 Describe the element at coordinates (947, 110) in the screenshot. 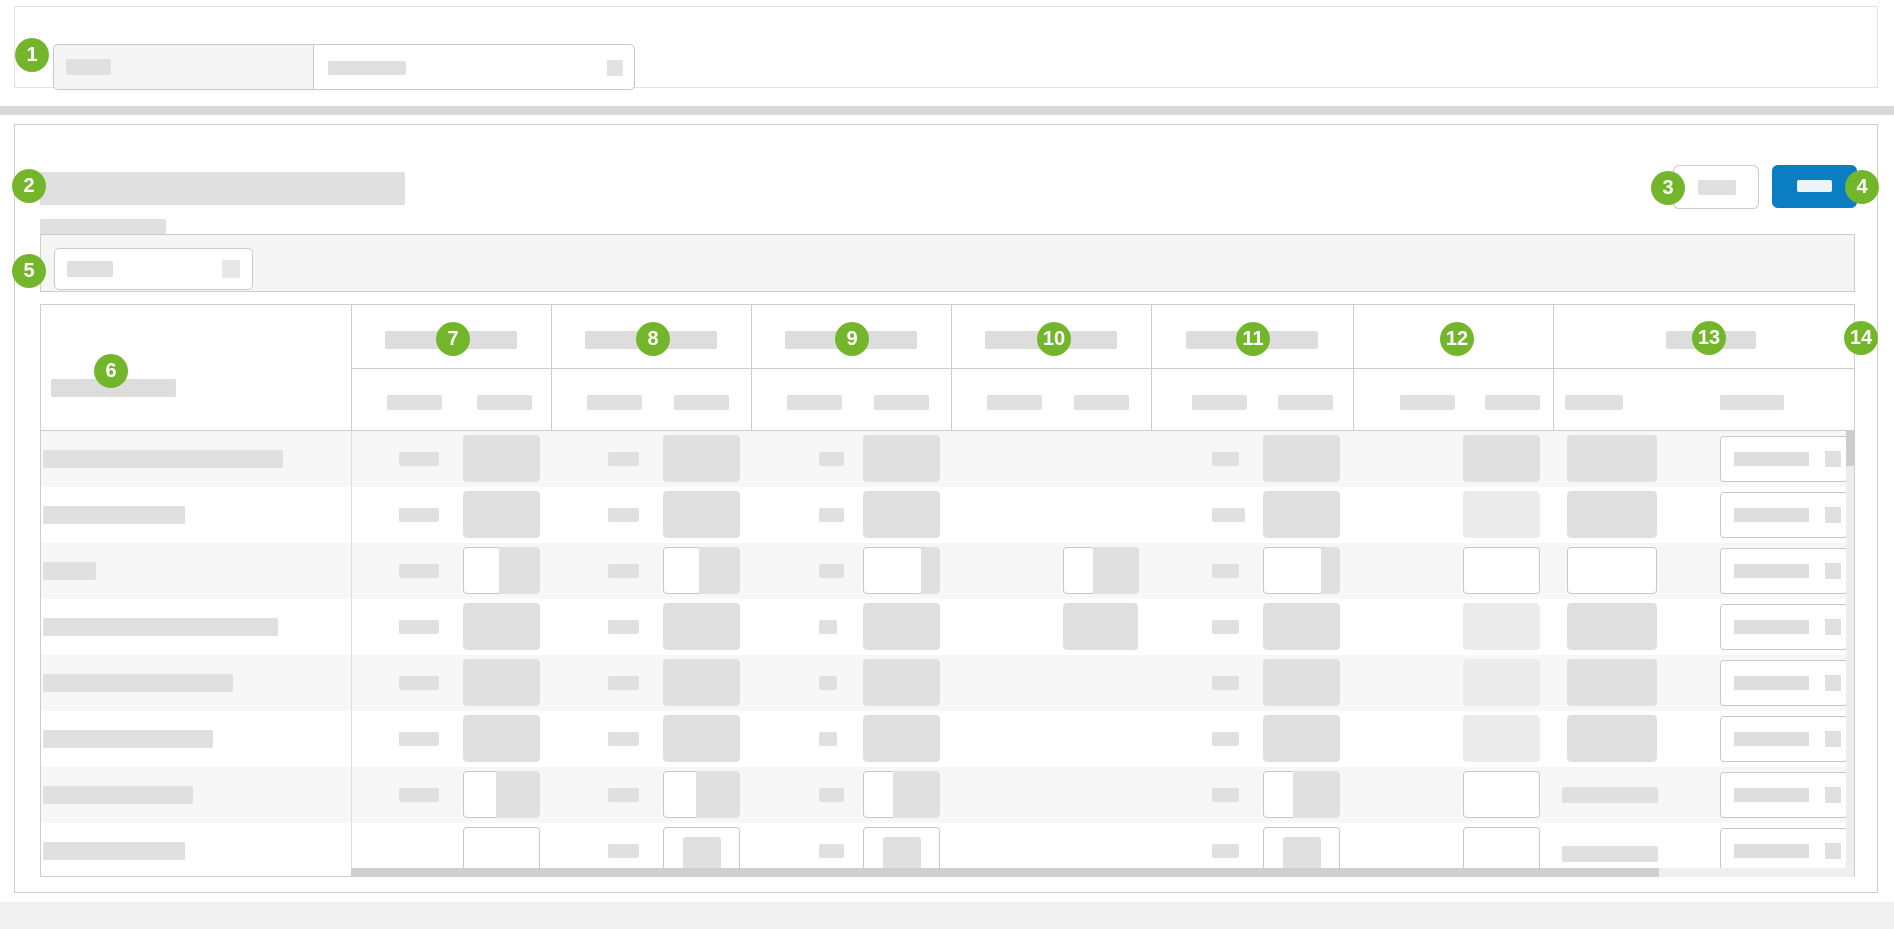

I see `section-separator` at that location.